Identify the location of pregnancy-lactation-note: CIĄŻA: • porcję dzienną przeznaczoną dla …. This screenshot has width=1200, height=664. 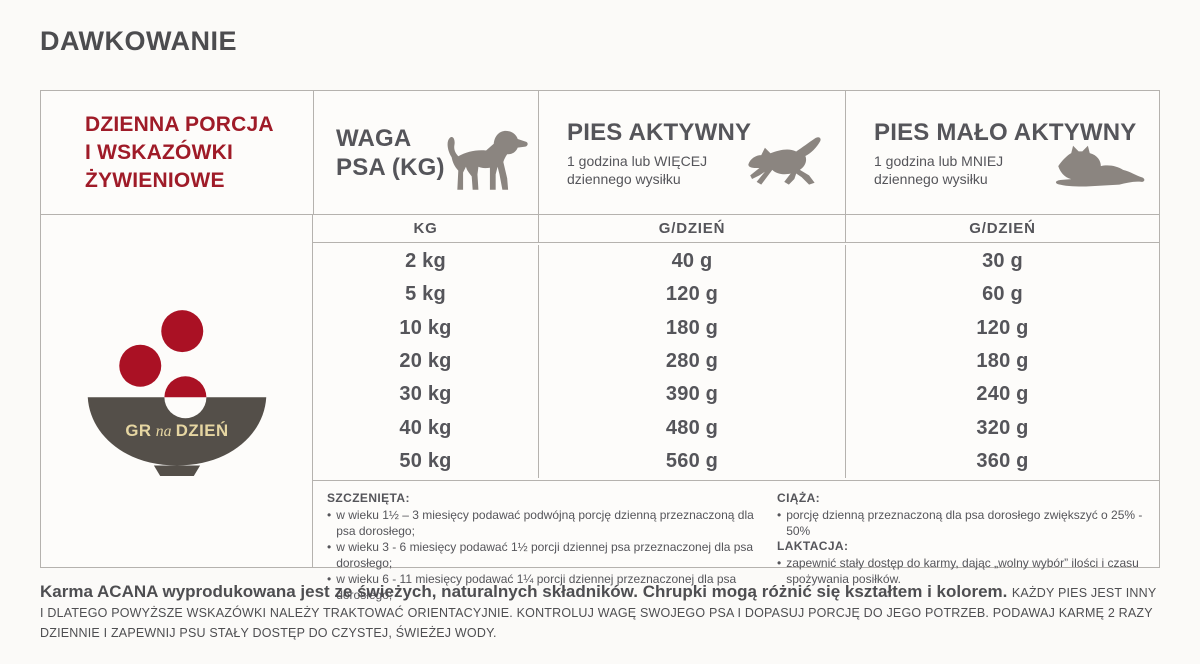
(955, 538).